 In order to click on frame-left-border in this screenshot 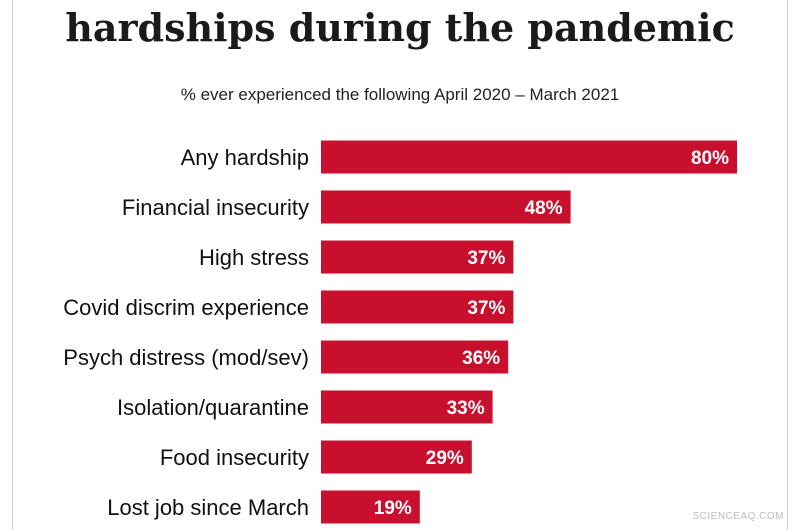, I will do `click(12, 265)`.